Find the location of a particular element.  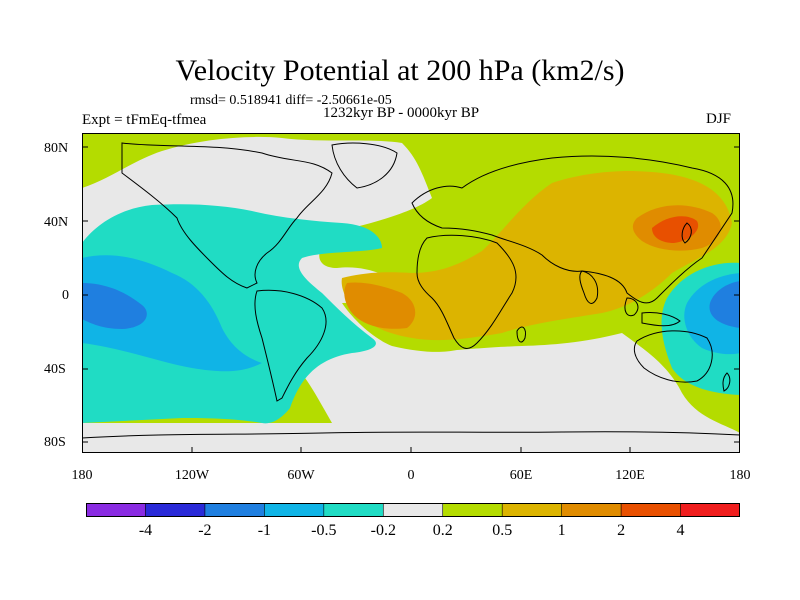

lat-tick-label: 40S is located at coordinates (55, 369).